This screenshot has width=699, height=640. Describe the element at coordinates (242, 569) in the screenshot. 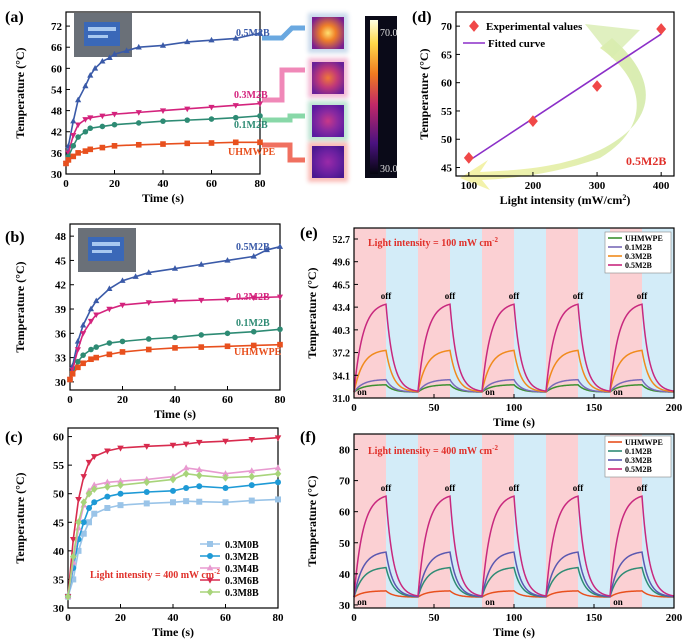

I see `legend-entry-0.3M4B: 0.3M4B` at that location.